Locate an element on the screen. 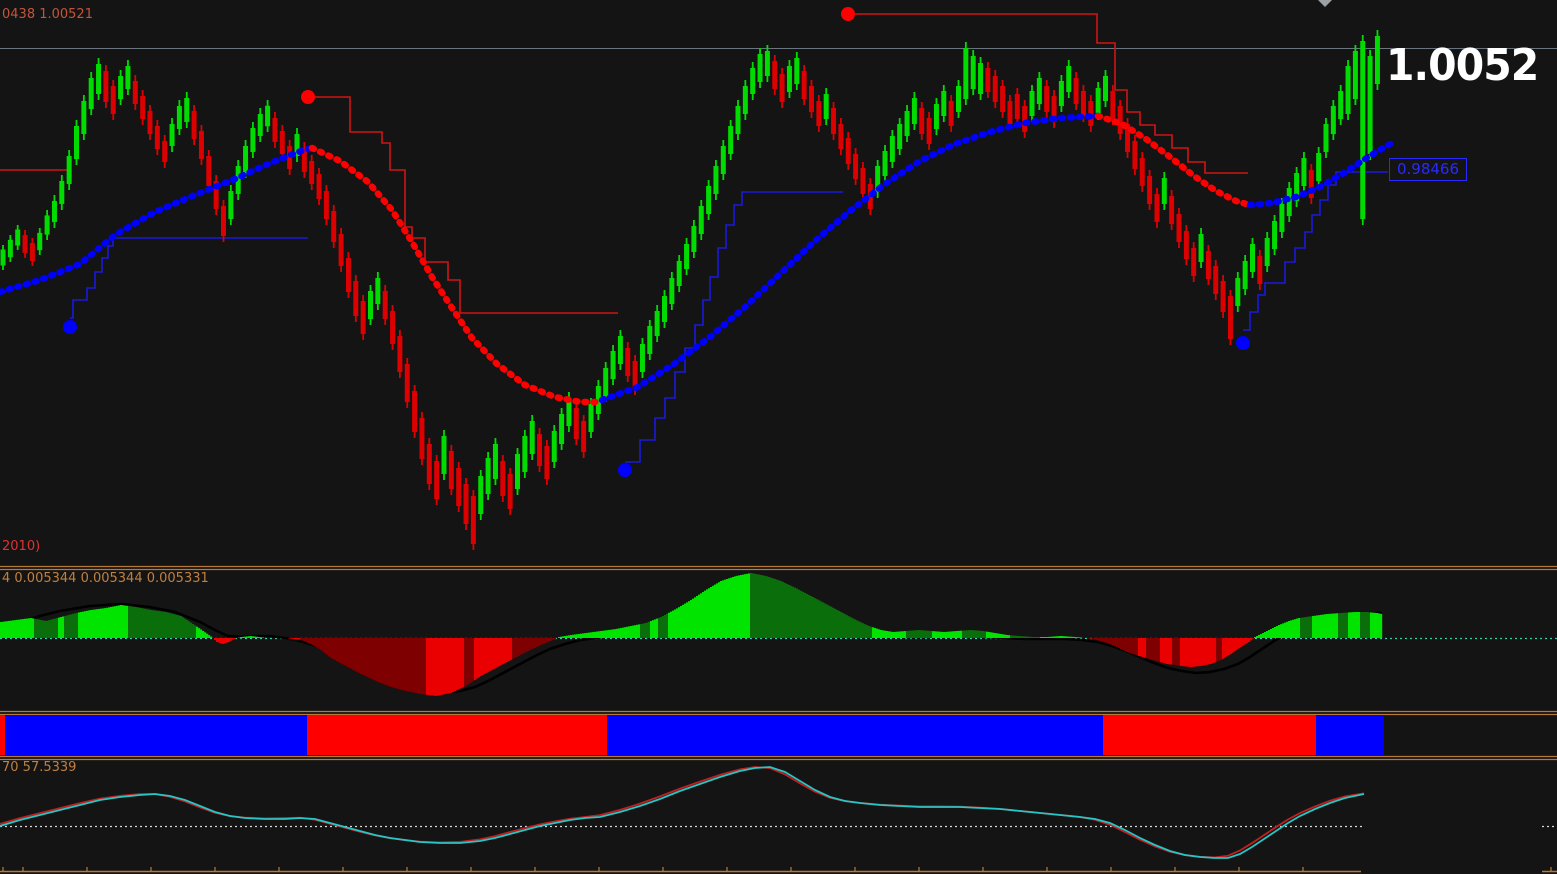  oscillator-cyan-line is located at coordinates (682, 812).